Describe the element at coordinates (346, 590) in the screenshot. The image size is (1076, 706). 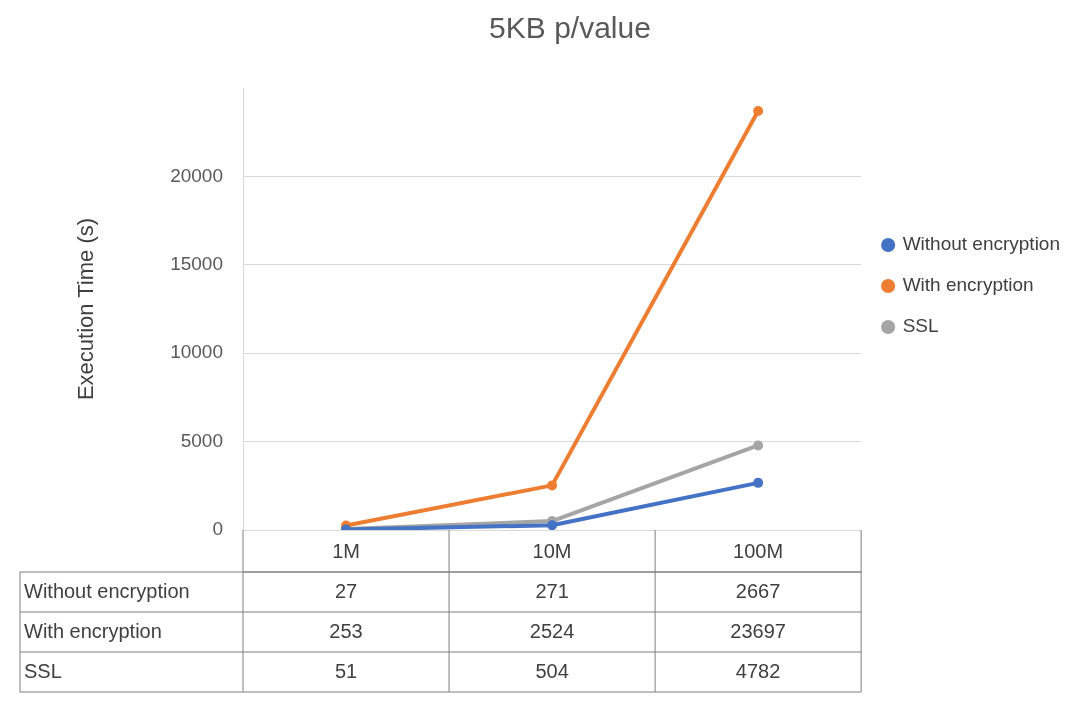
I see `data-label: 27` at that location.